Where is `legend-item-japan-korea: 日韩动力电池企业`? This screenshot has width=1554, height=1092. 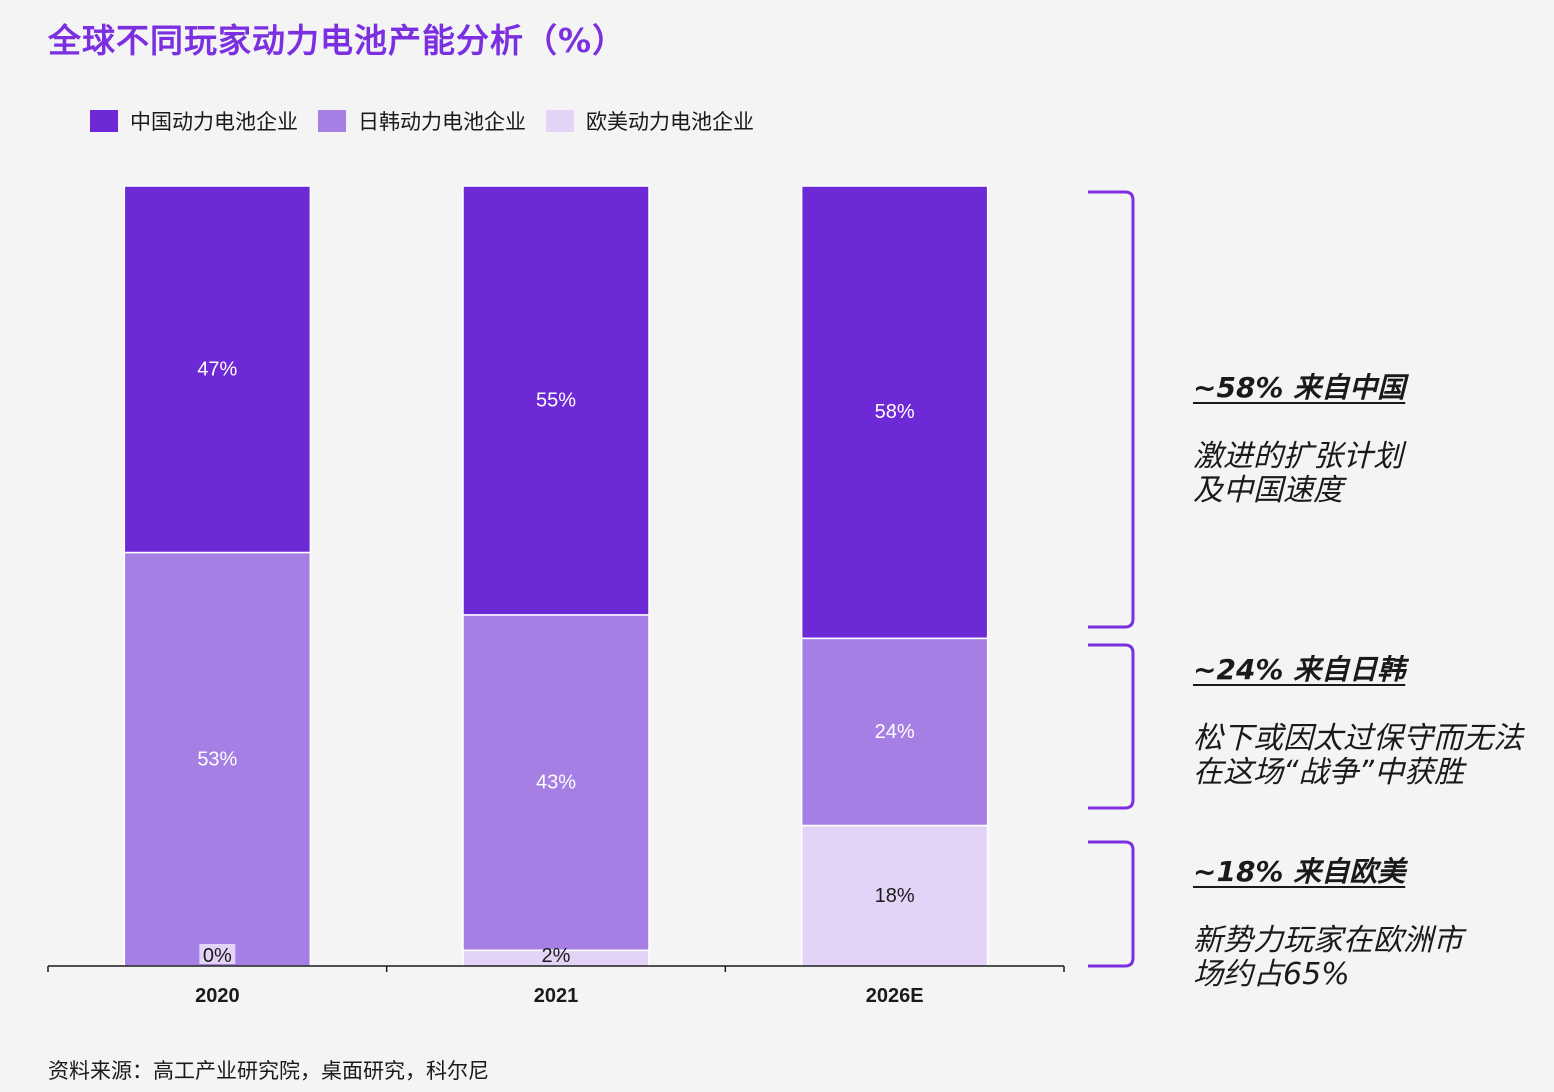
legend-item-japan-korea: 日韩动力电池企业 is located at coordinates (422, 121).